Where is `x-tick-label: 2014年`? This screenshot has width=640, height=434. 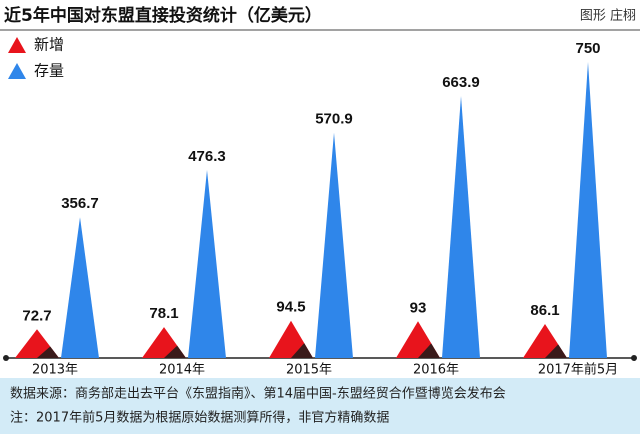
x-tick-label: 2014年 is located at coordinates (182, 370).